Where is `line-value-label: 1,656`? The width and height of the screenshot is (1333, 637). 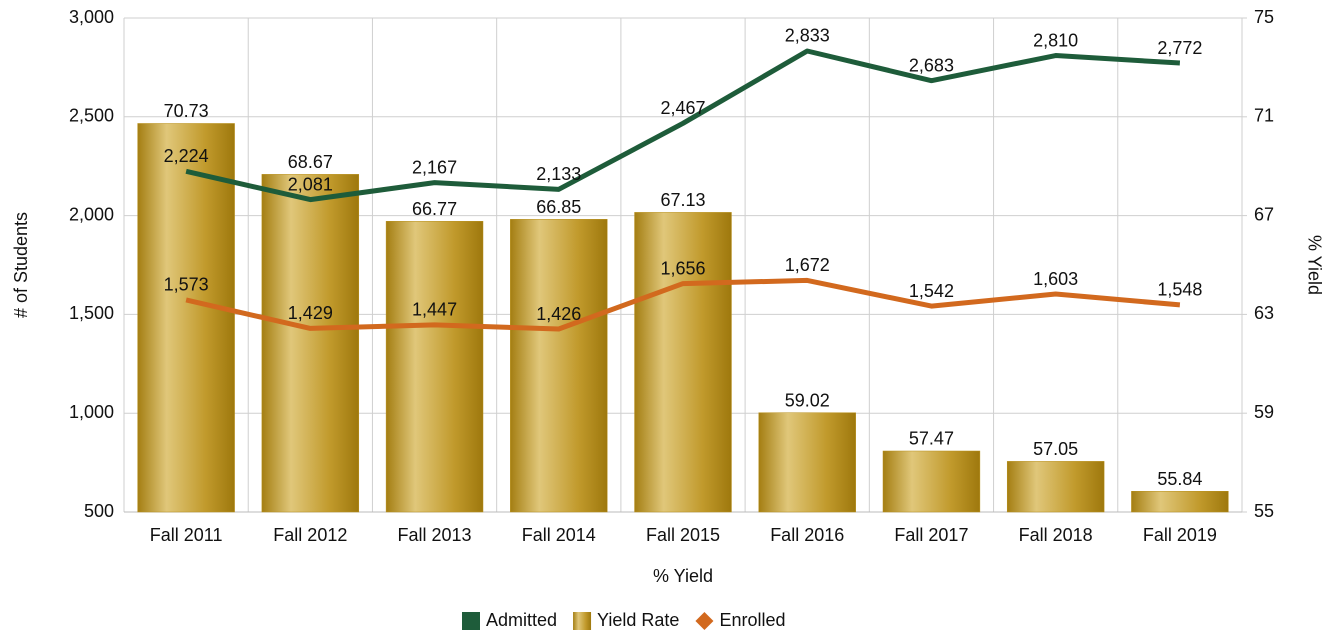 line-value-label: 1,656 is located at coordinates (682, 268).